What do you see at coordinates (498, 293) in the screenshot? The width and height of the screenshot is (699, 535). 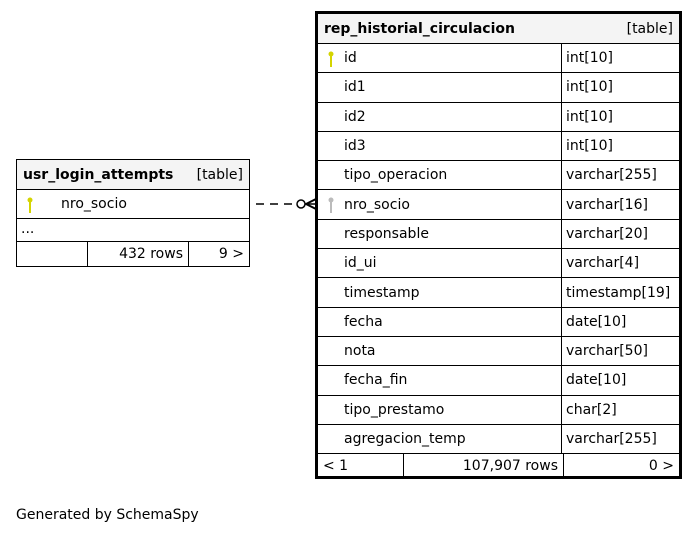 I see `column-row: timestamp timestamp[19]` at bounding box center [498, 293].